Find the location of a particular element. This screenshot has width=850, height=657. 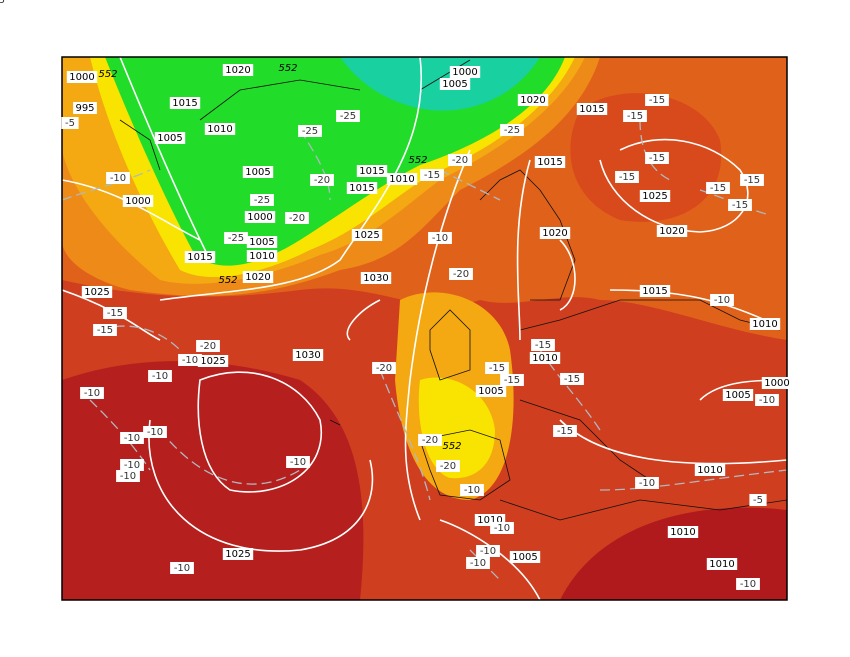

pressure-label: 995 is located at coordinates (84, 108).